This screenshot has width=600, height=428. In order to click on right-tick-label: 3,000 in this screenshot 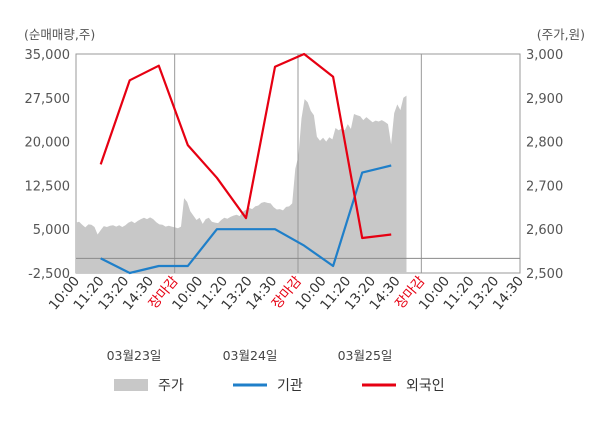, I will do `click(544, 55)`.